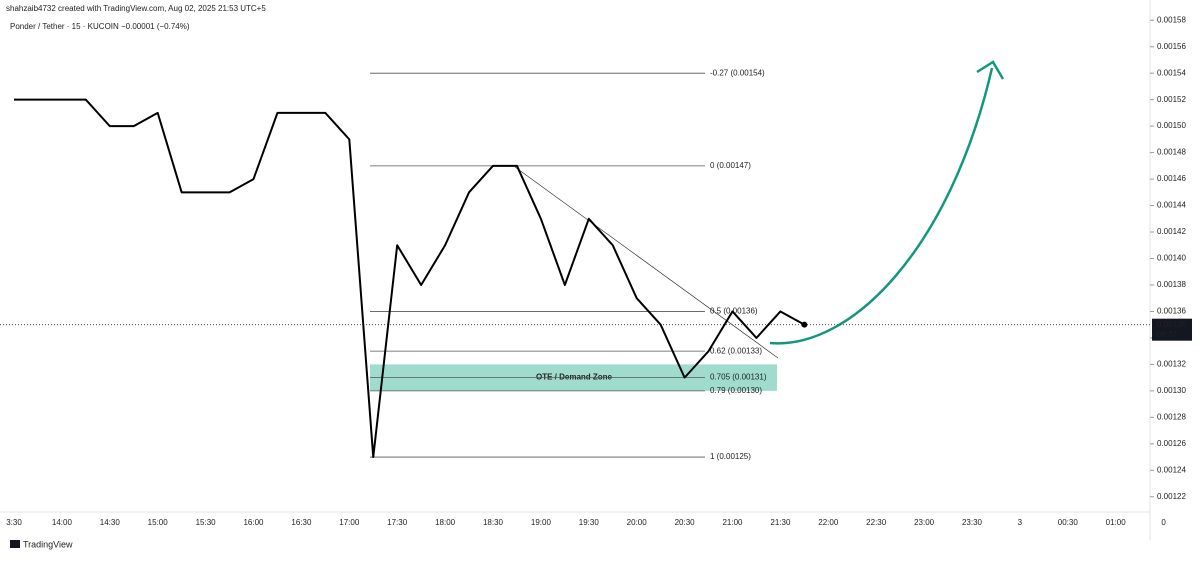  I want to click on y-tick-label: 0.00150, so click(1171, 125).